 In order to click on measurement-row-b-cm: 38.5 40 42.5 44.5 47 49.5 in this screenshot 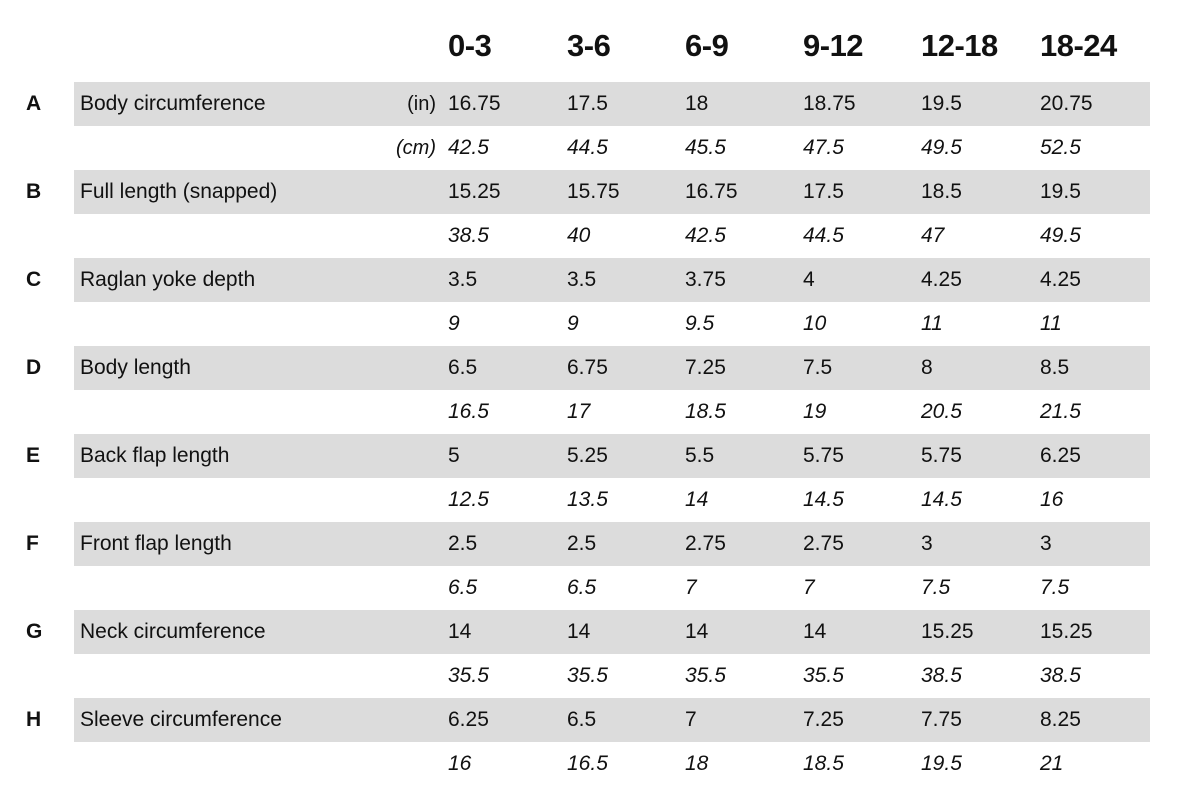, I will do `click(593, 236)`.